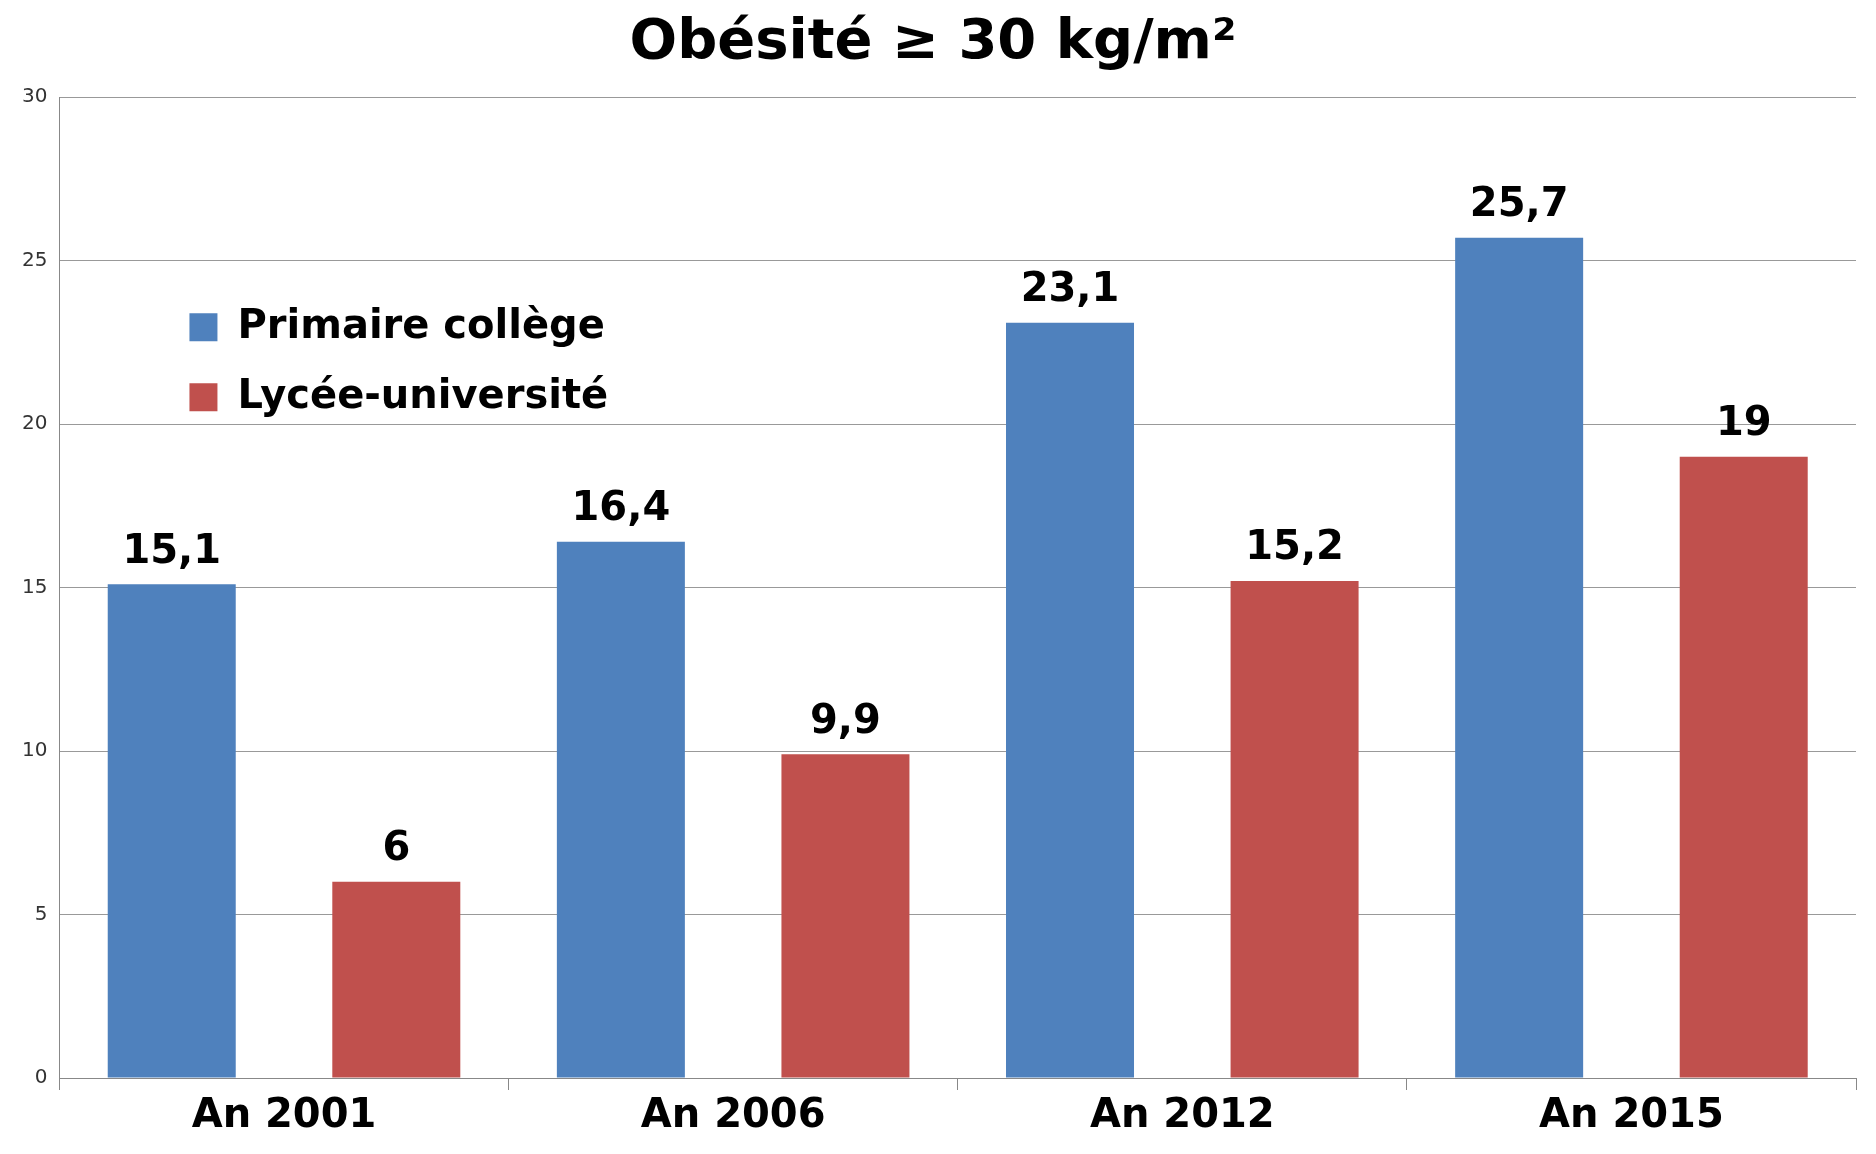 The width and height of the screenshot is (1876, 1154). What do you see at coordinates (35, 258) in the screenshot?
I see `y-tick-label: 25` at bounding box center [35, 258].